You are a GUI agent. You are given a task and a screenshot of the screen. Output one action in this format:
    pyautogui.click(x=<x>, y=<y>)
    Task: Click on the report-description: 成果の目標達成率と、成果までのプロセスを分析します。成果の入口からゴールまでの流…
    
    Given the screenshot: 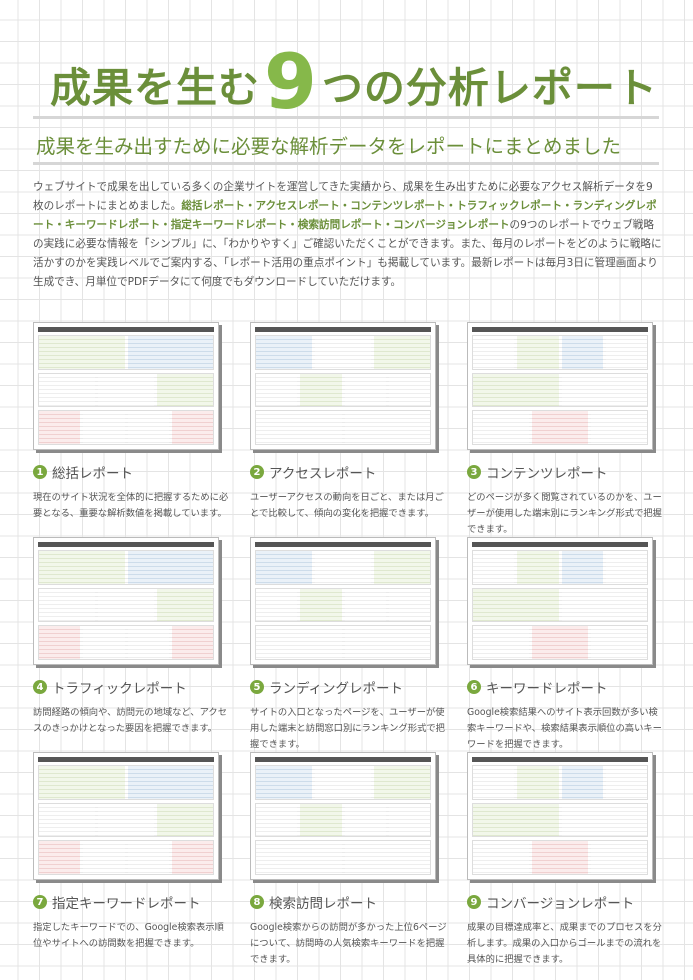 What is the action you would take?
    pyautogui.click(x=564, y=943)
    